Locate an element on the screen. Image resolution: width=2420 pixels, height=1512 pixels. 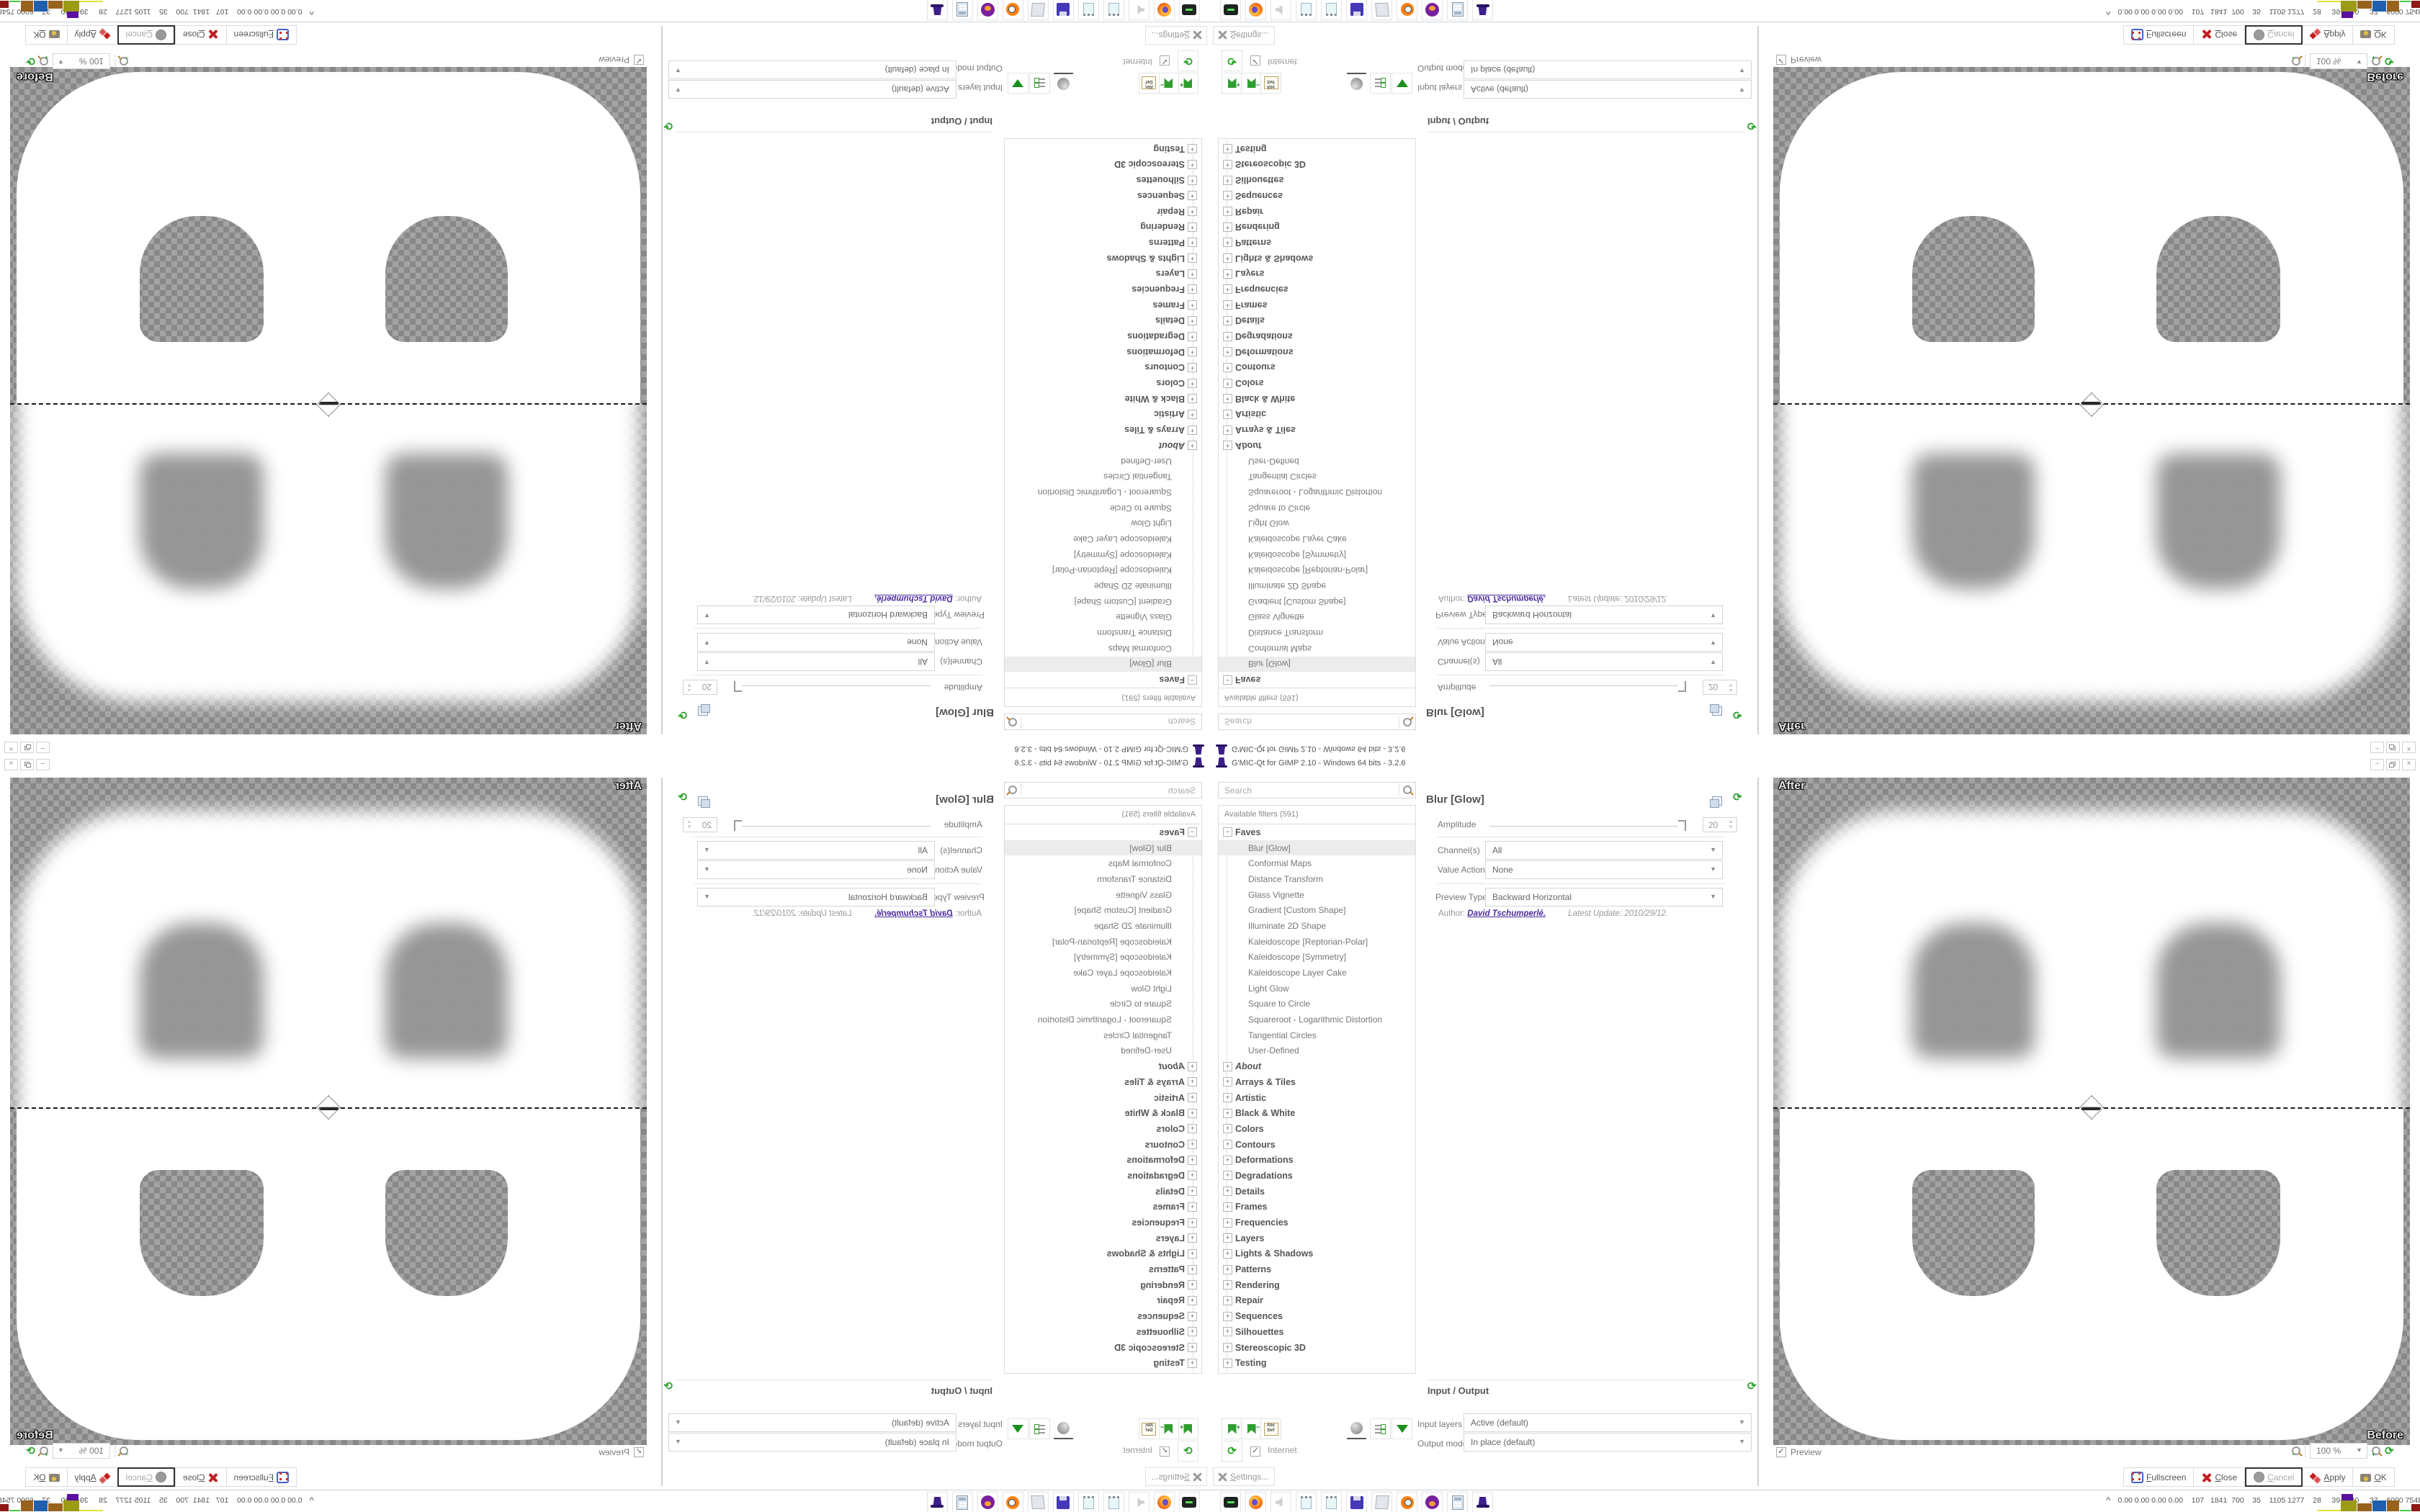
tree-item: + Colors is located at coordinates (1317, 383).